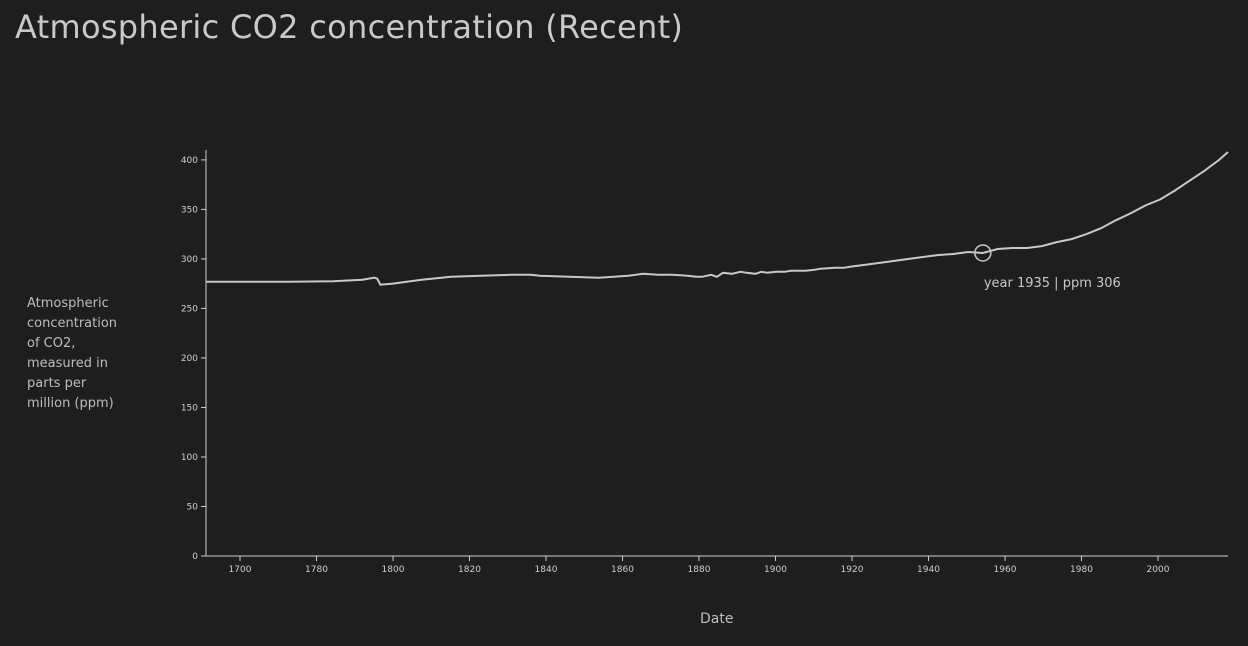 The height and width of the screenshot is (646, 1248). Describe the element at coordinates (469, 570) in the screenshot. I see `x-tick-label: 1820` at that location.